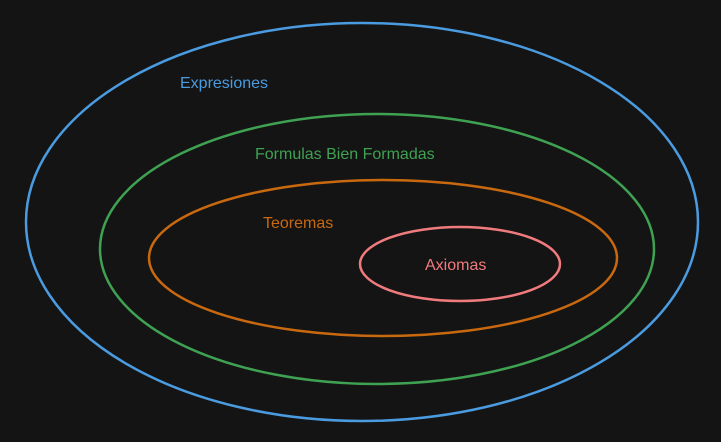  What do you see at coordinates (298, 223) in the screenshot?
I see `teoremas-label: Teoremas` at bounding box center [298, 223].